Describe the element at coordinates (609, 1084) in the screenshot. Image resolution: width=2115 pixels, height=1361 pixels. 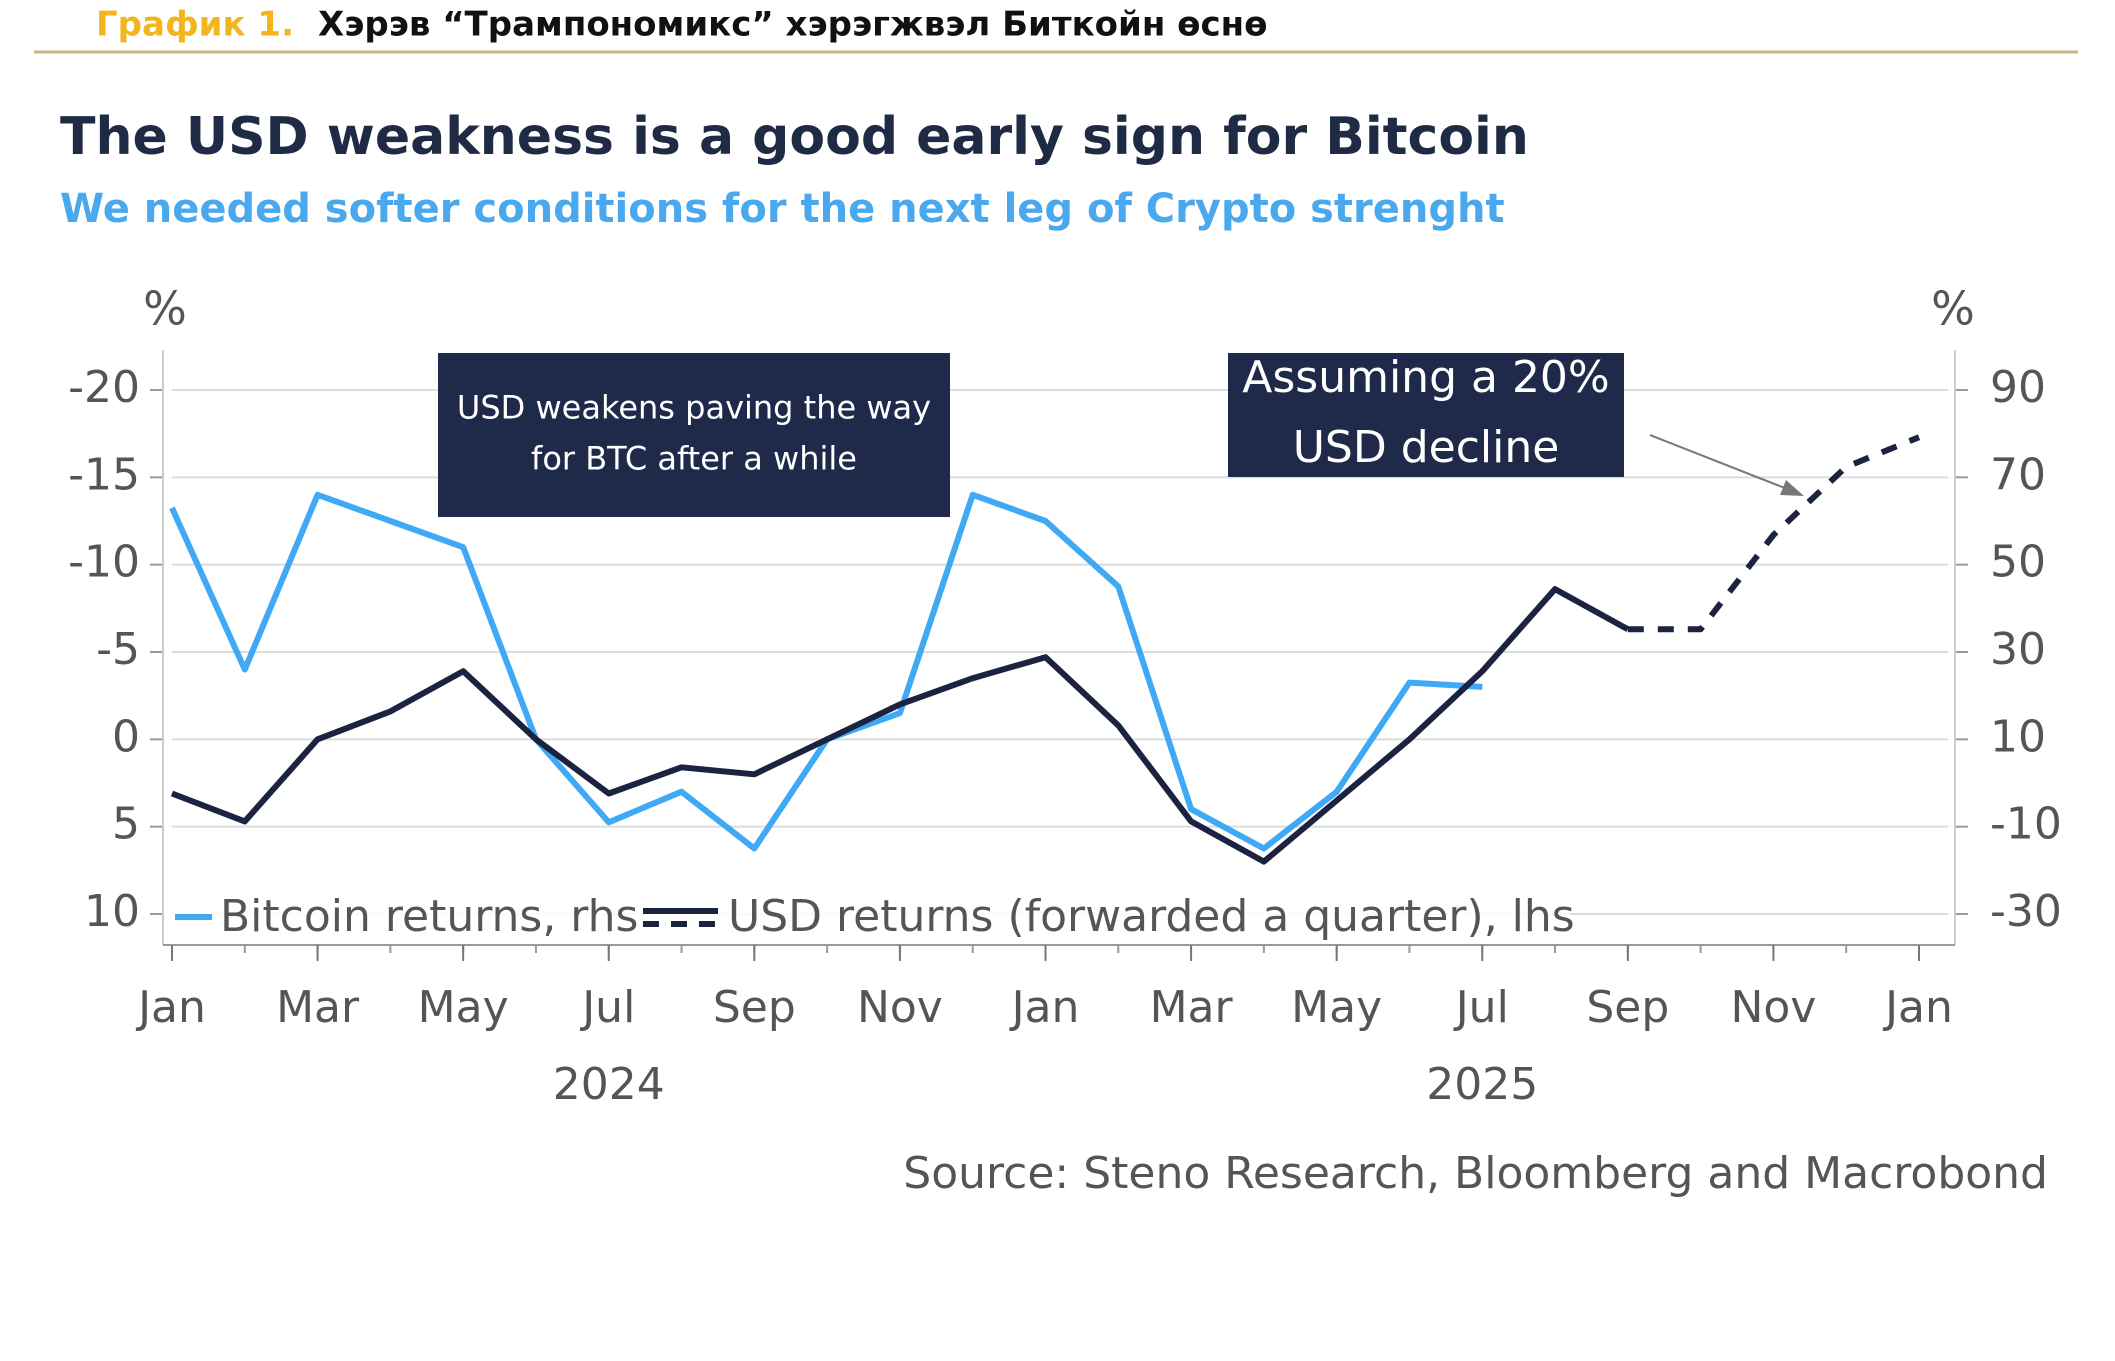
I see `year-label: 2024` at that location.